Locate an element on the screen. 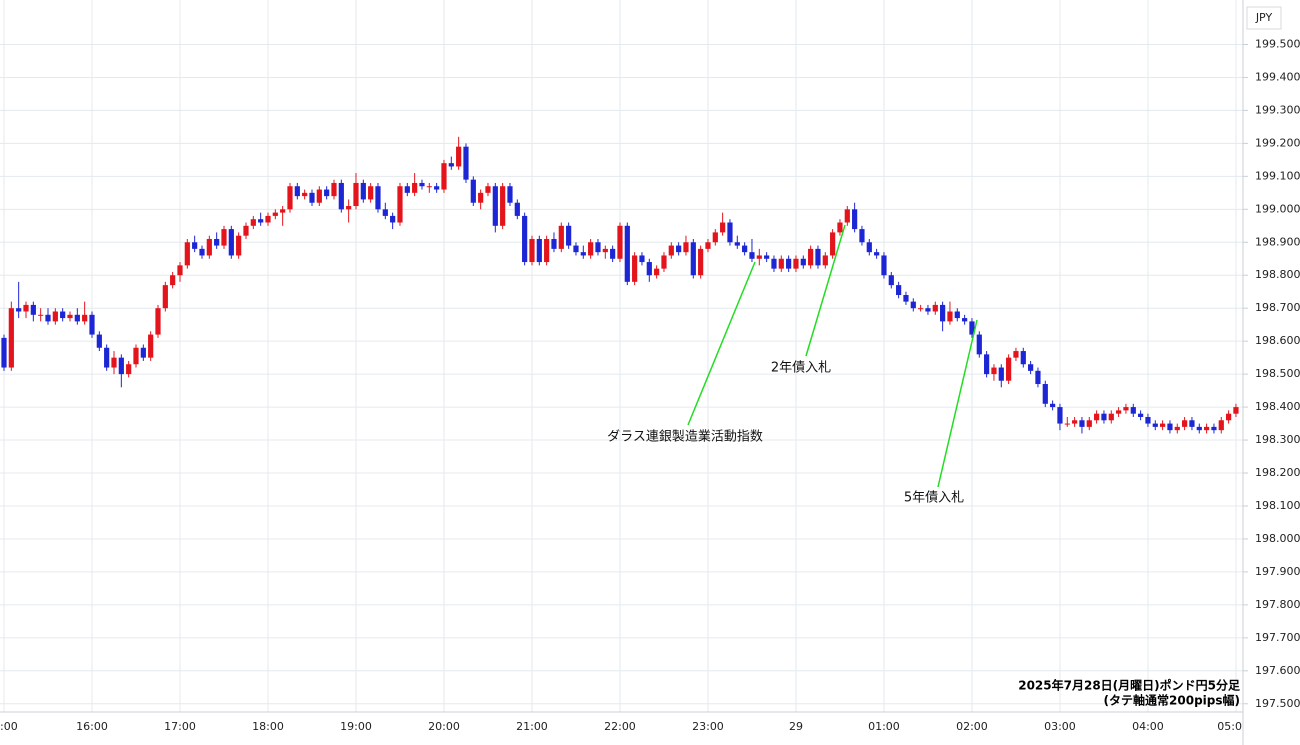  y-tick-label: 197.900 is located at coordinates (1277, 571).